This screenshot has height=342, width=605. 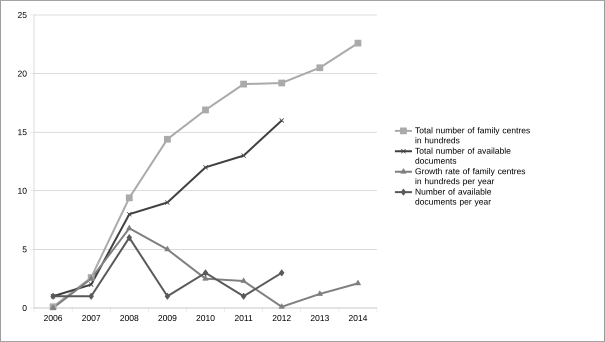 What do you see at coordinates (24, 307) in the screenshot?
I see `y-tick-label: 0` at bounding box center [24, 307].